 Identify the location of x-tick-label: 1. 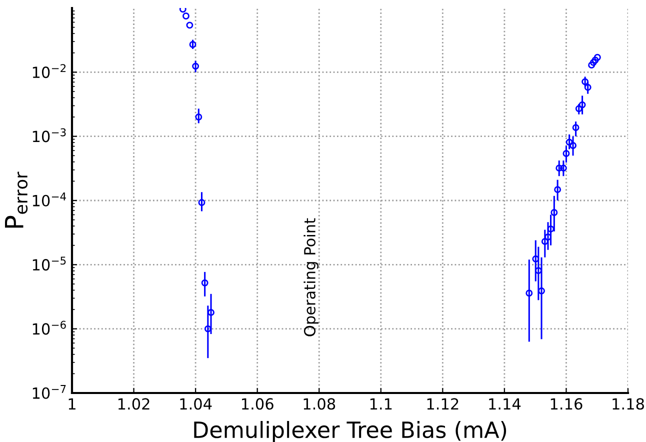
(72, 404).